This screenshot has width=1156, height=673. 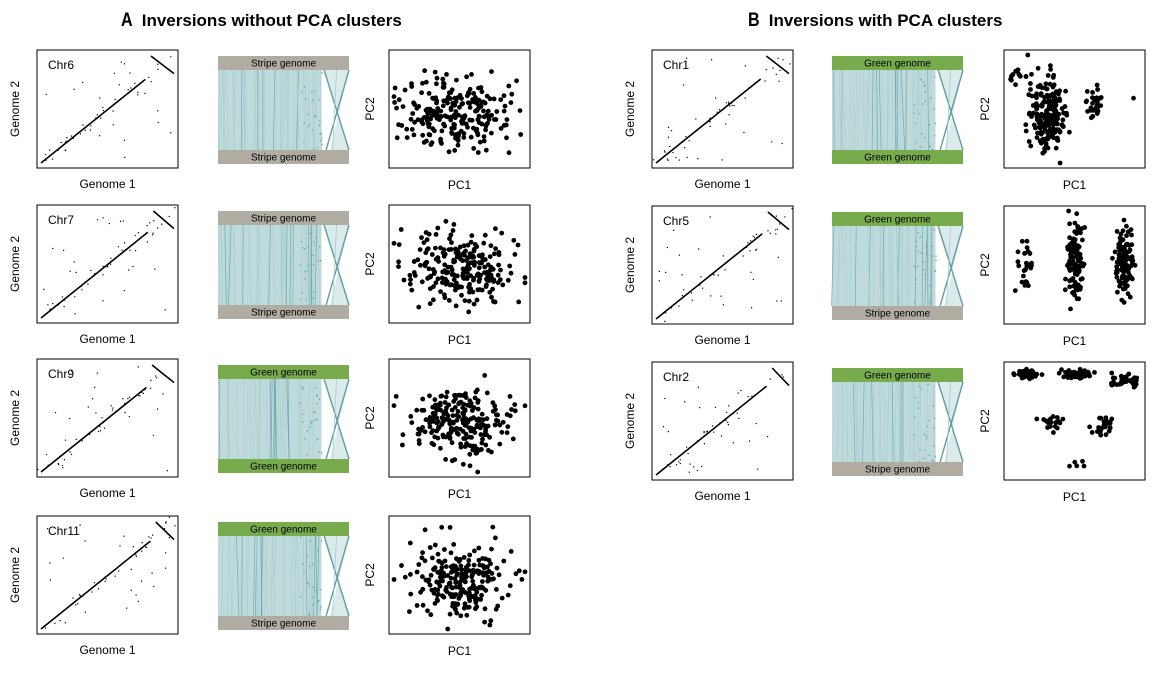 I want to click on synteny-bottom-genome-label: Green genome, so click(x=897, y=158).